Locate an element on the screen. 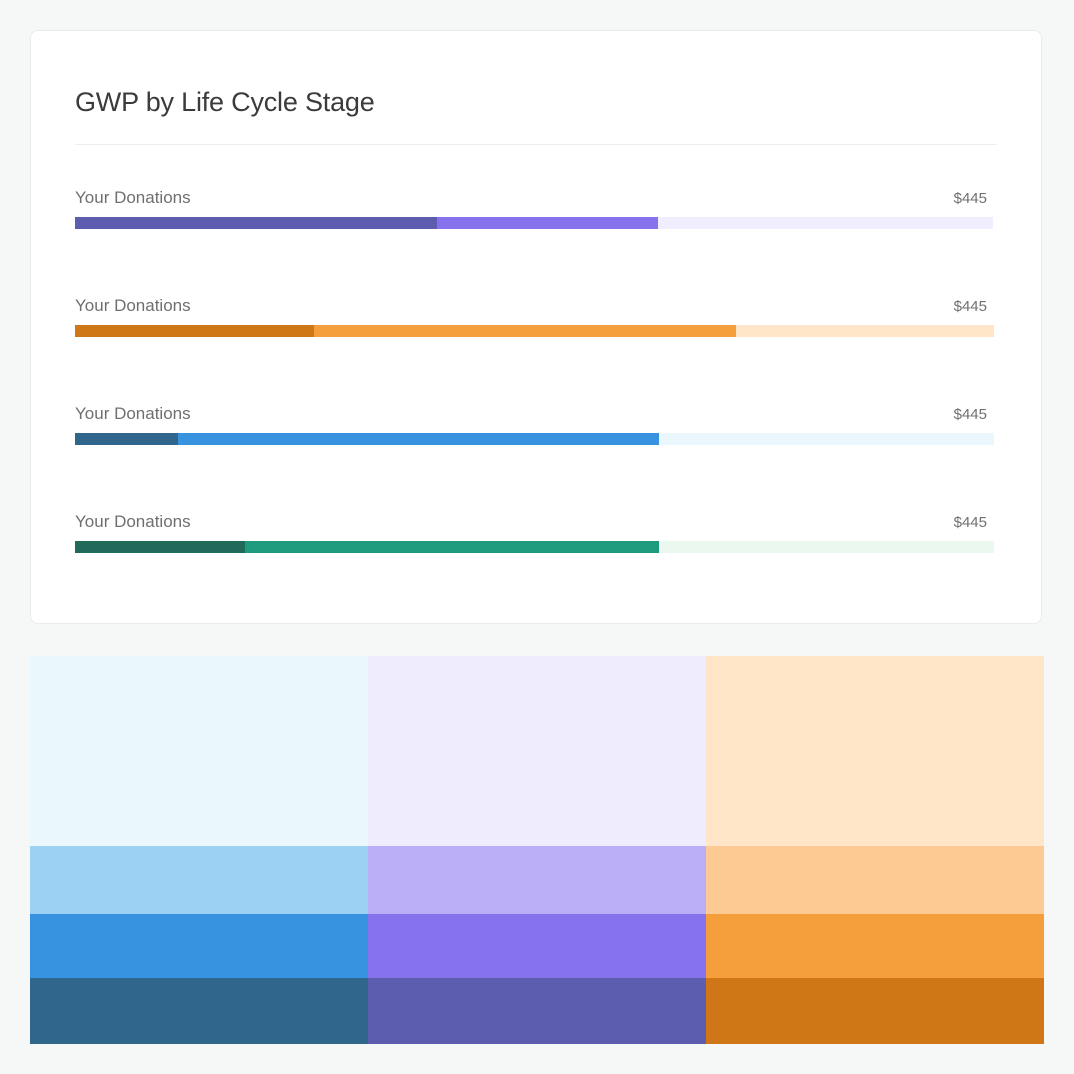  palette-column-orange is located at coordinates (875, 850).